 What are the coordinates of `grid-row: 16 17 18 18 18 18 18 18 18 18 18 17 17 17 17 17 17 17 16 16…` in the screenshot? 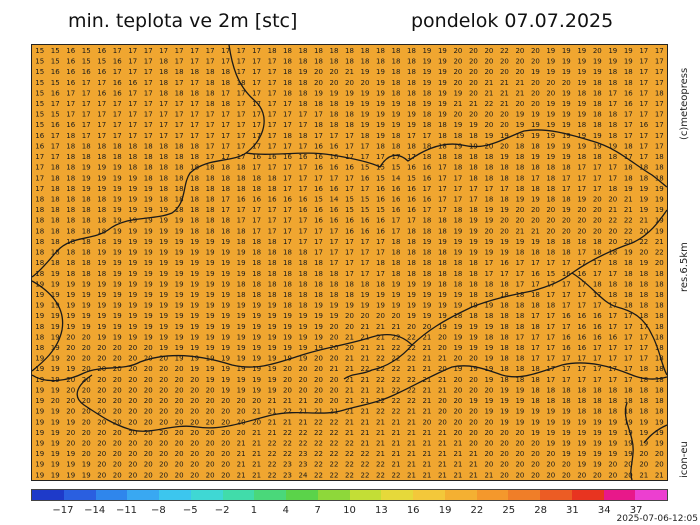 It's located at (349, 146).